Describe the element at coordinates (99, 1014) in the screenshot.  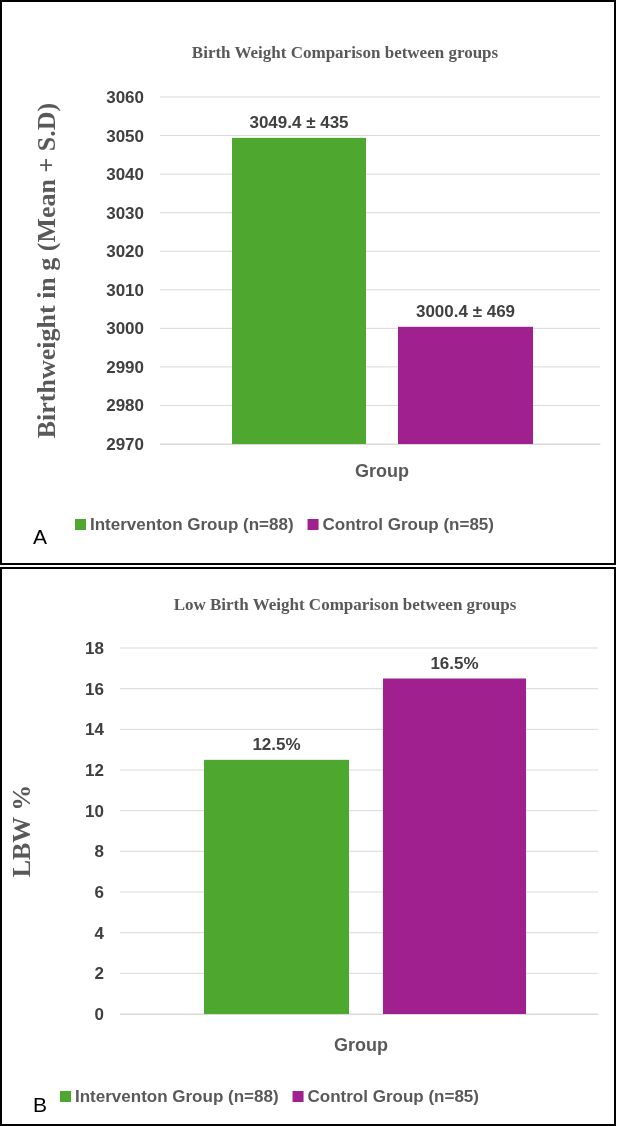
I see `y-tick-label: 0` at that location.